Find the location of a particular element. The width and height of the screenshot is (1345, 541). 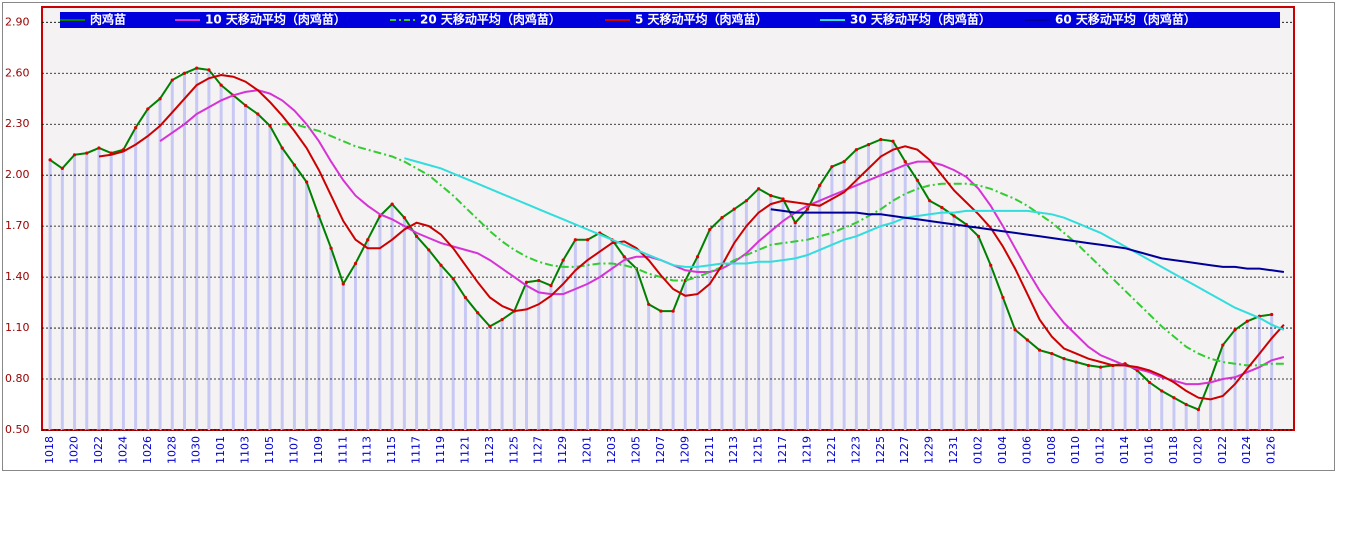

legend-box is located at coordinates (670, 20).